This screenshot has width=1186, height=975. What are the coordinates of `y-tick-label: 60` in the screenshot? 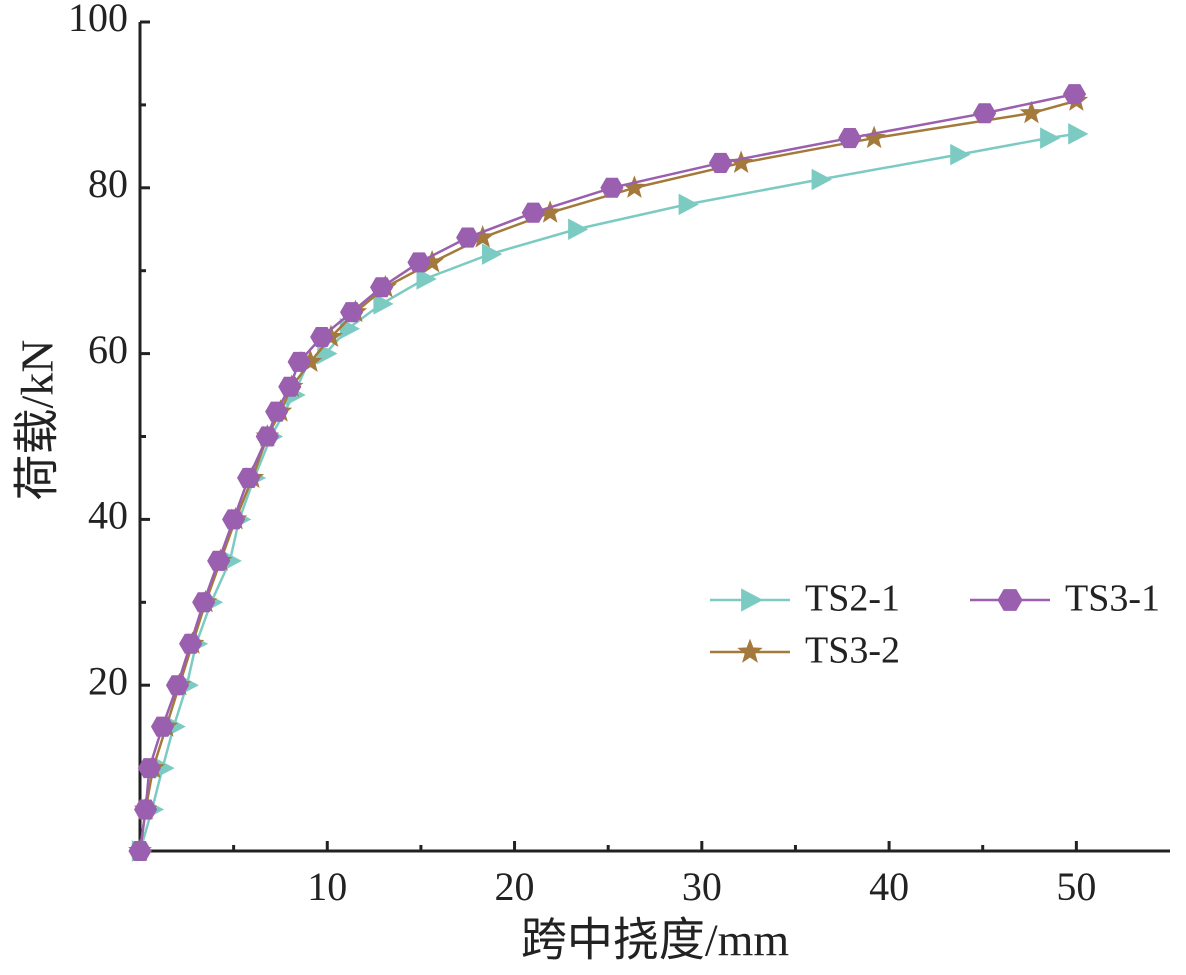 It's located at (108, 349).